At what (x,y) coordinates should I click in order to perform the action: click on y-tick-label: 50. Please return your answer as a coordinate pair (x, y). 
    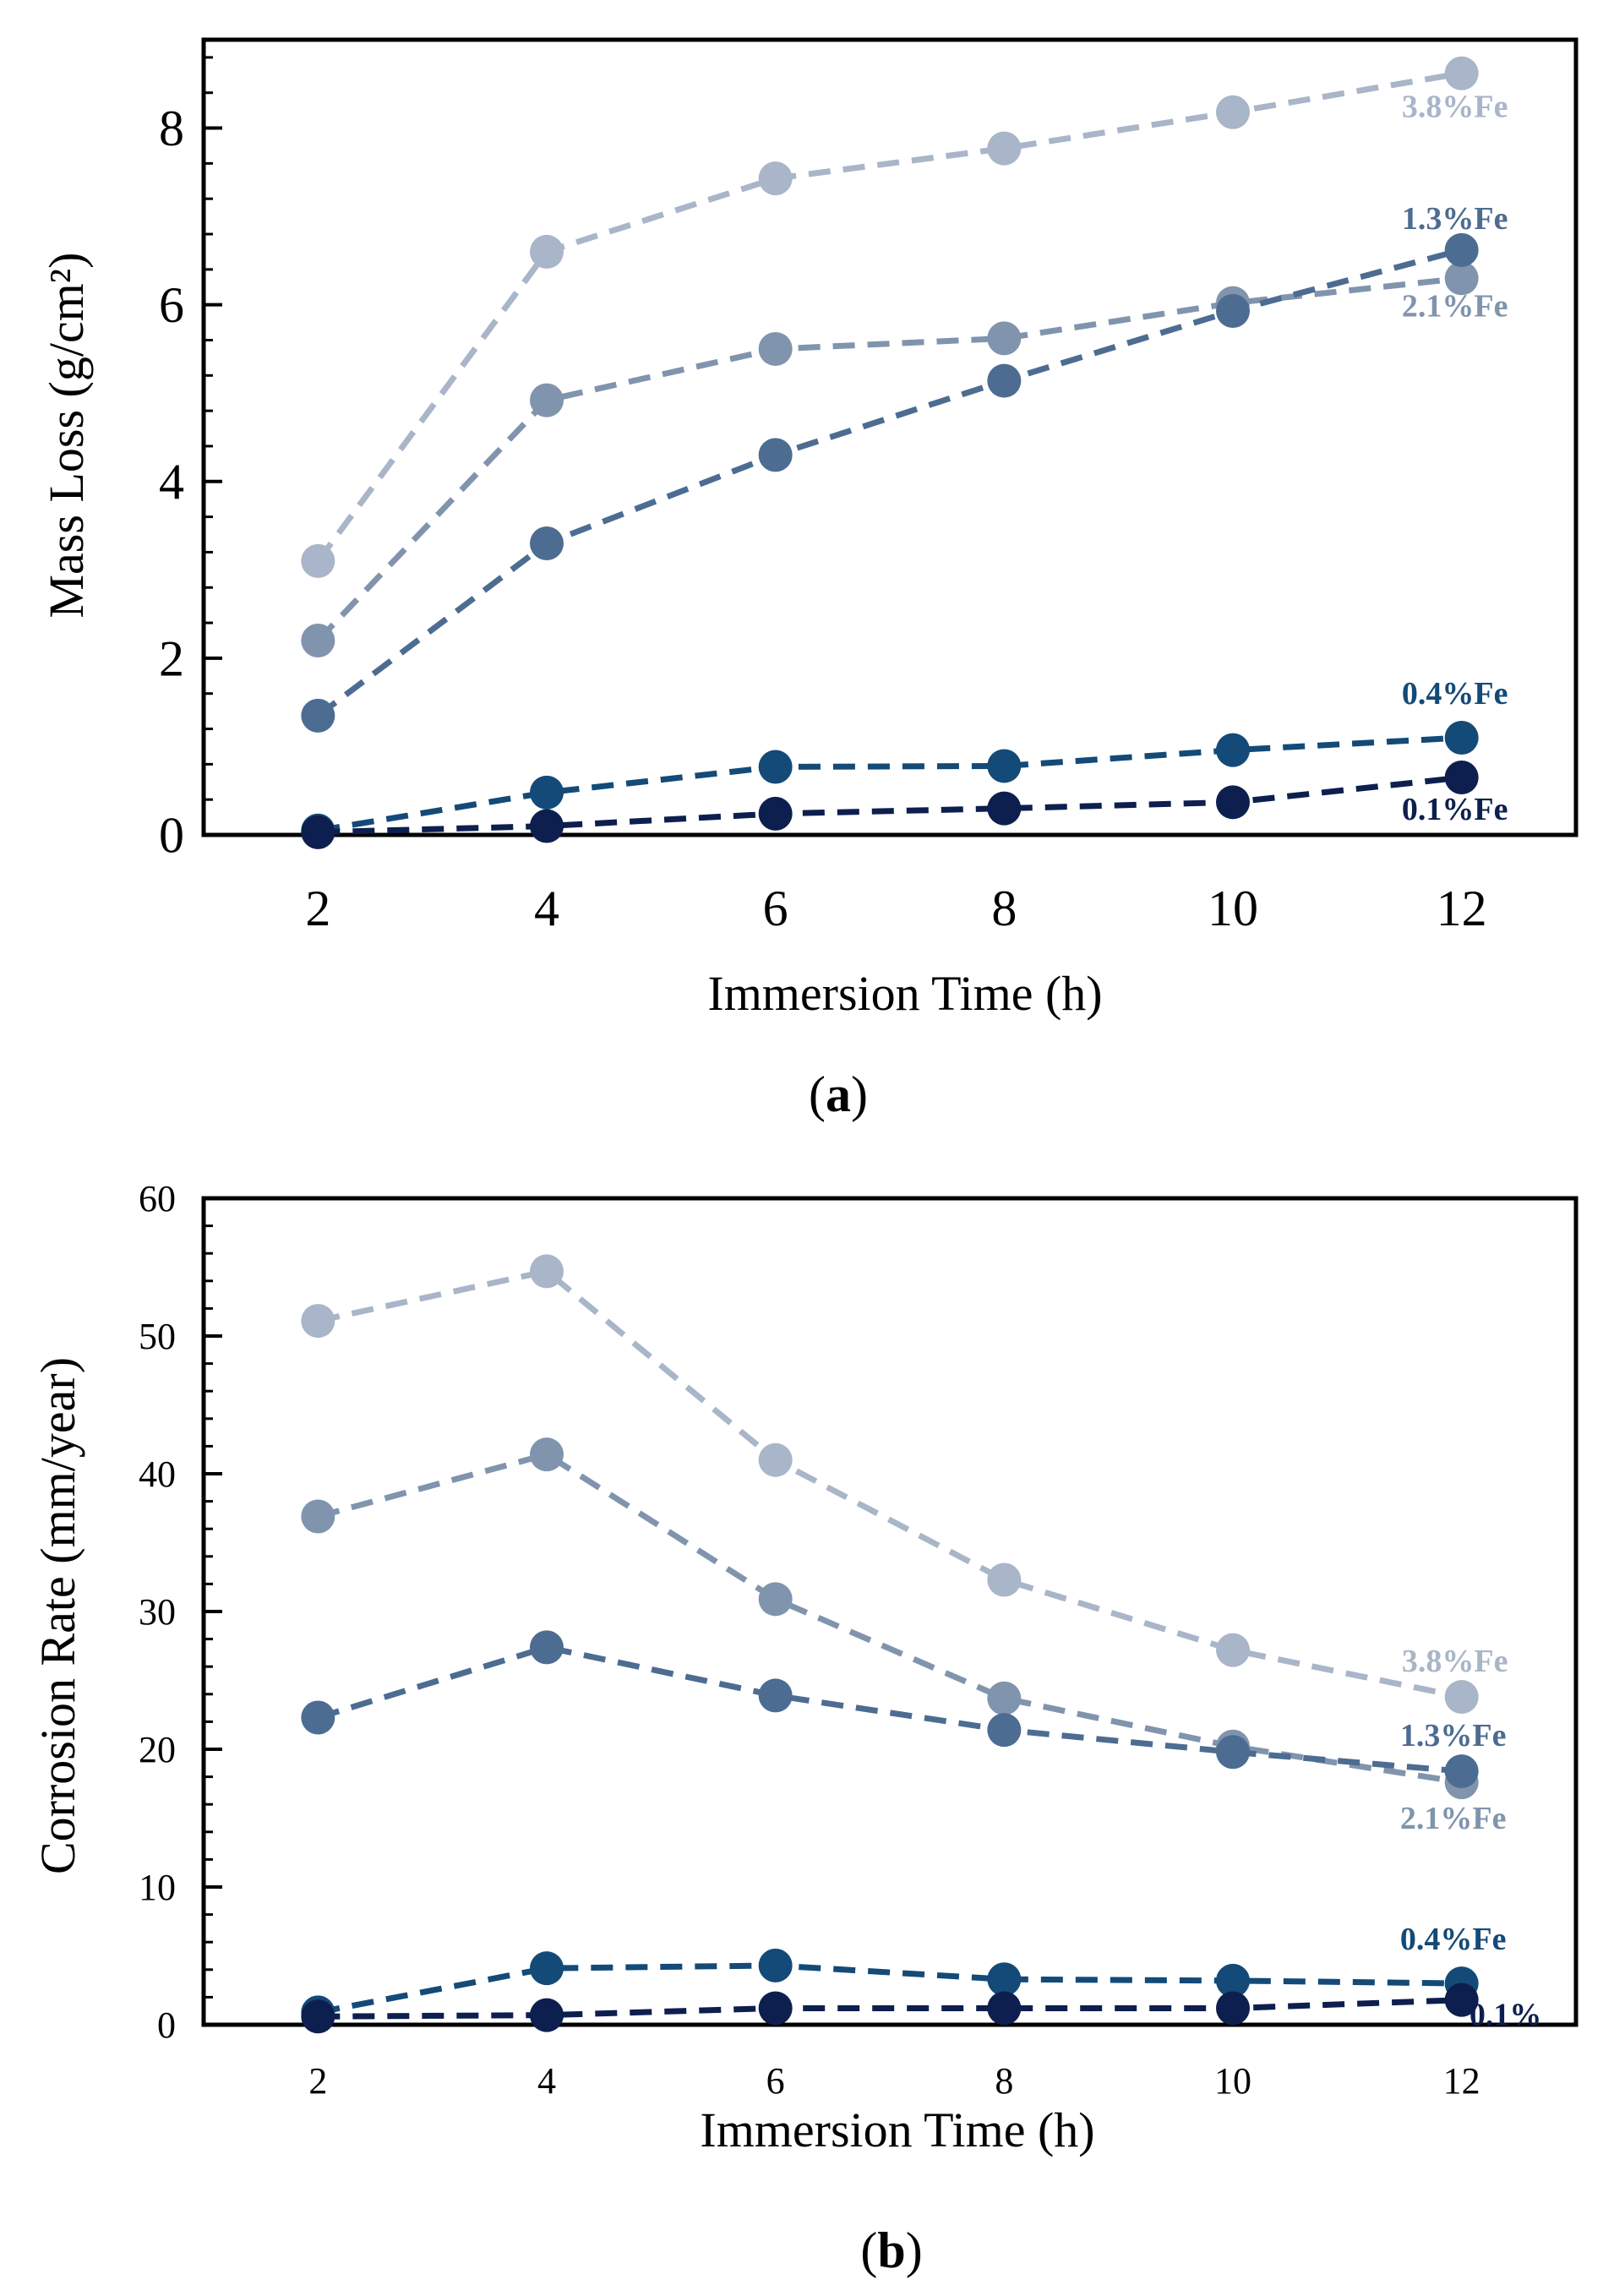
    Looking at the image, I should click on (158, 1336).